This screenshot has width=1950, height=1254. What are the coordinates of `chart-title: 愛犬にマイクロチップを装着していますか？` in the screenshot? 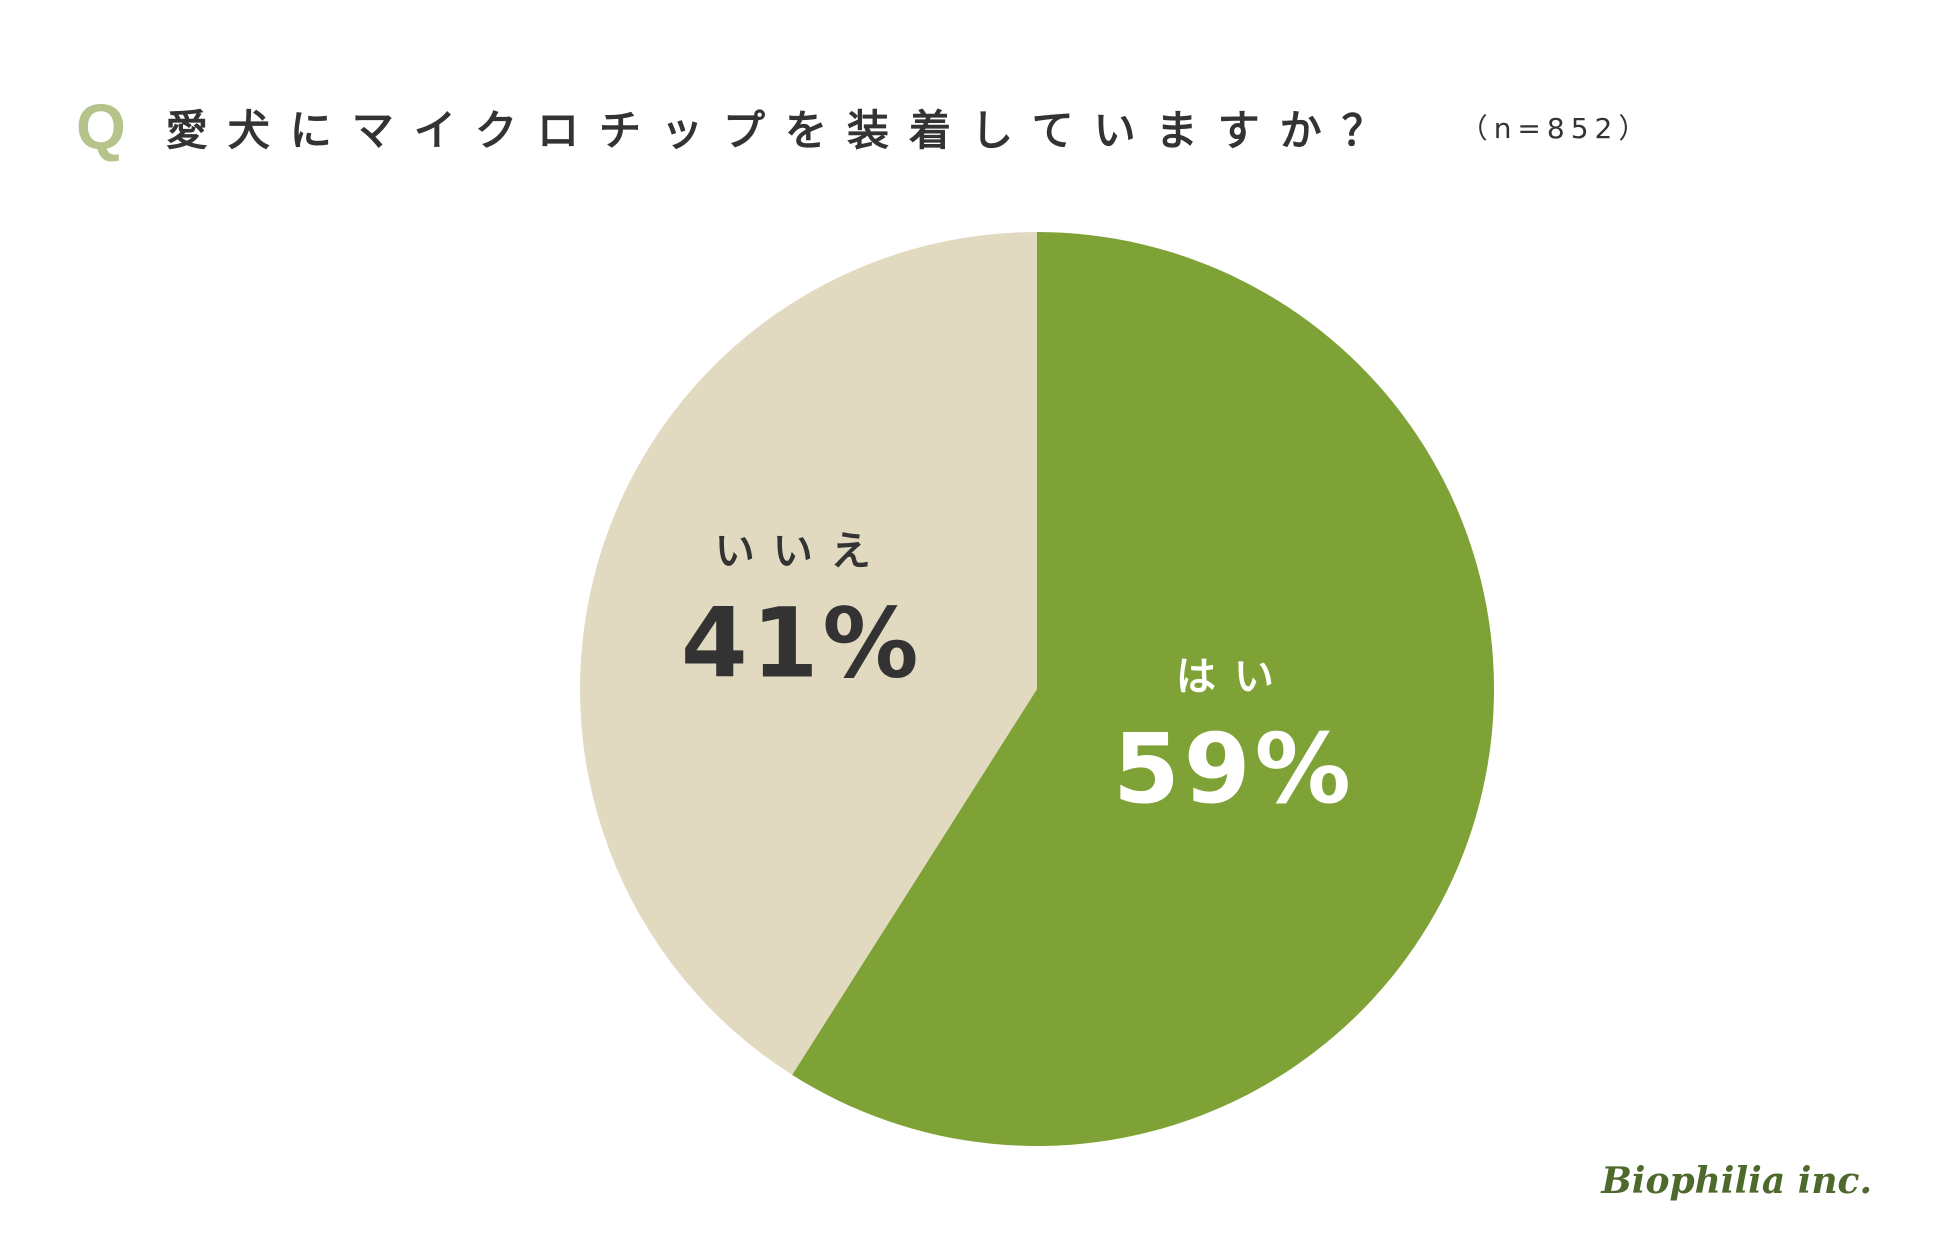 It's located at (784, 130).